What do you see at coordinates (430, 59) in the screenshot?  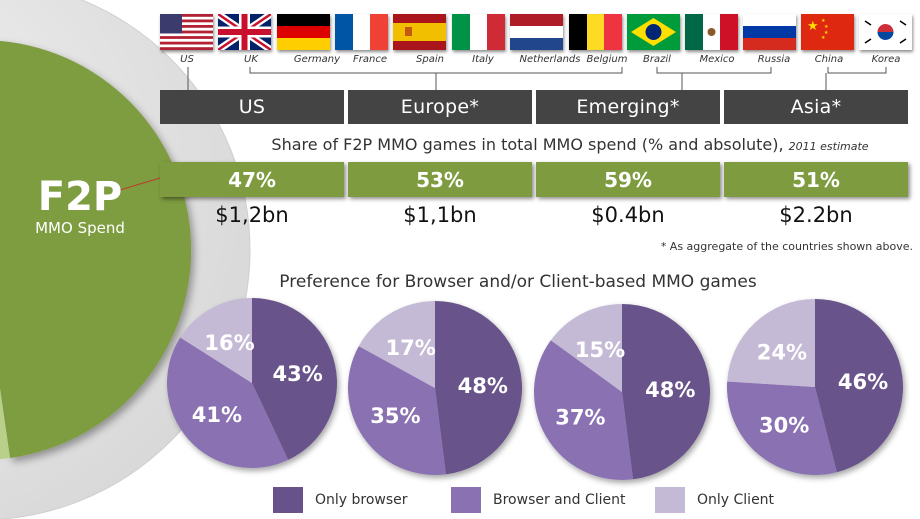 I see `country-name: Spain` at bounding box center [430, 59].